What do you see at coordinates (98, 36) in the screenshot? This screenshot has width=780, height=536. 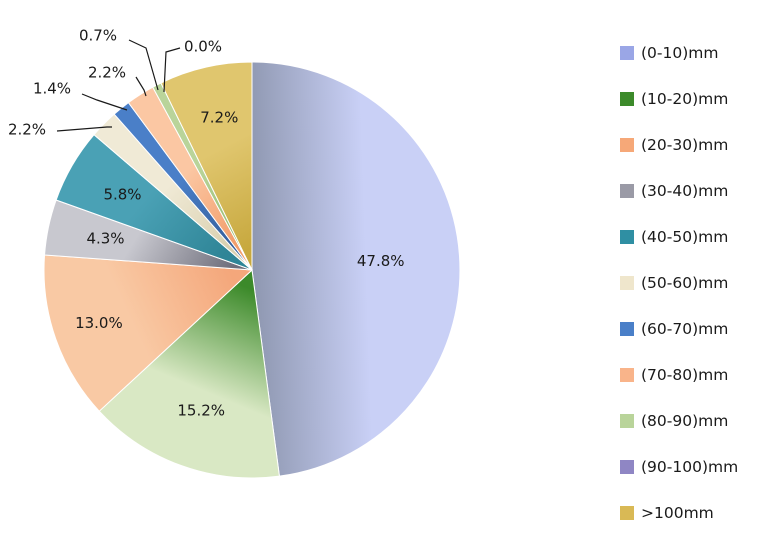 I see `slice-label: 0.7%` at bounding box center [98, 36].